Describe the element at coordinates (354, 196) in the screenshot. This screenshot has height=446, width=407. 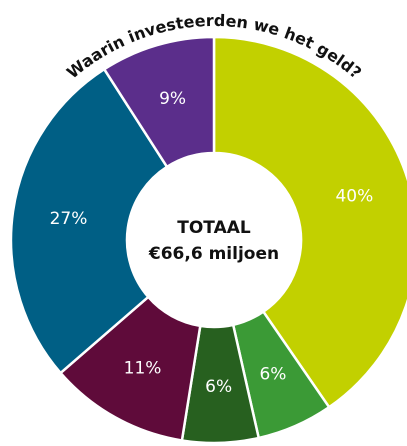
I see `slice-label: 40%` at that location.